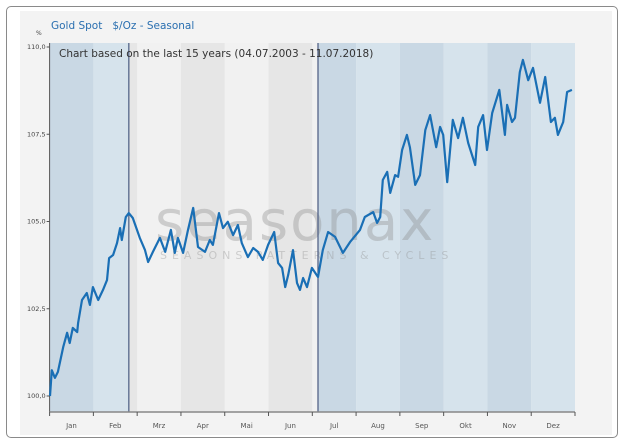 This screenshot has width=626, height=446. What do you see at coordinates (422, 426) in the screenshot?
I see `x-tick-label: Sep` at bounding box center [422, 426].